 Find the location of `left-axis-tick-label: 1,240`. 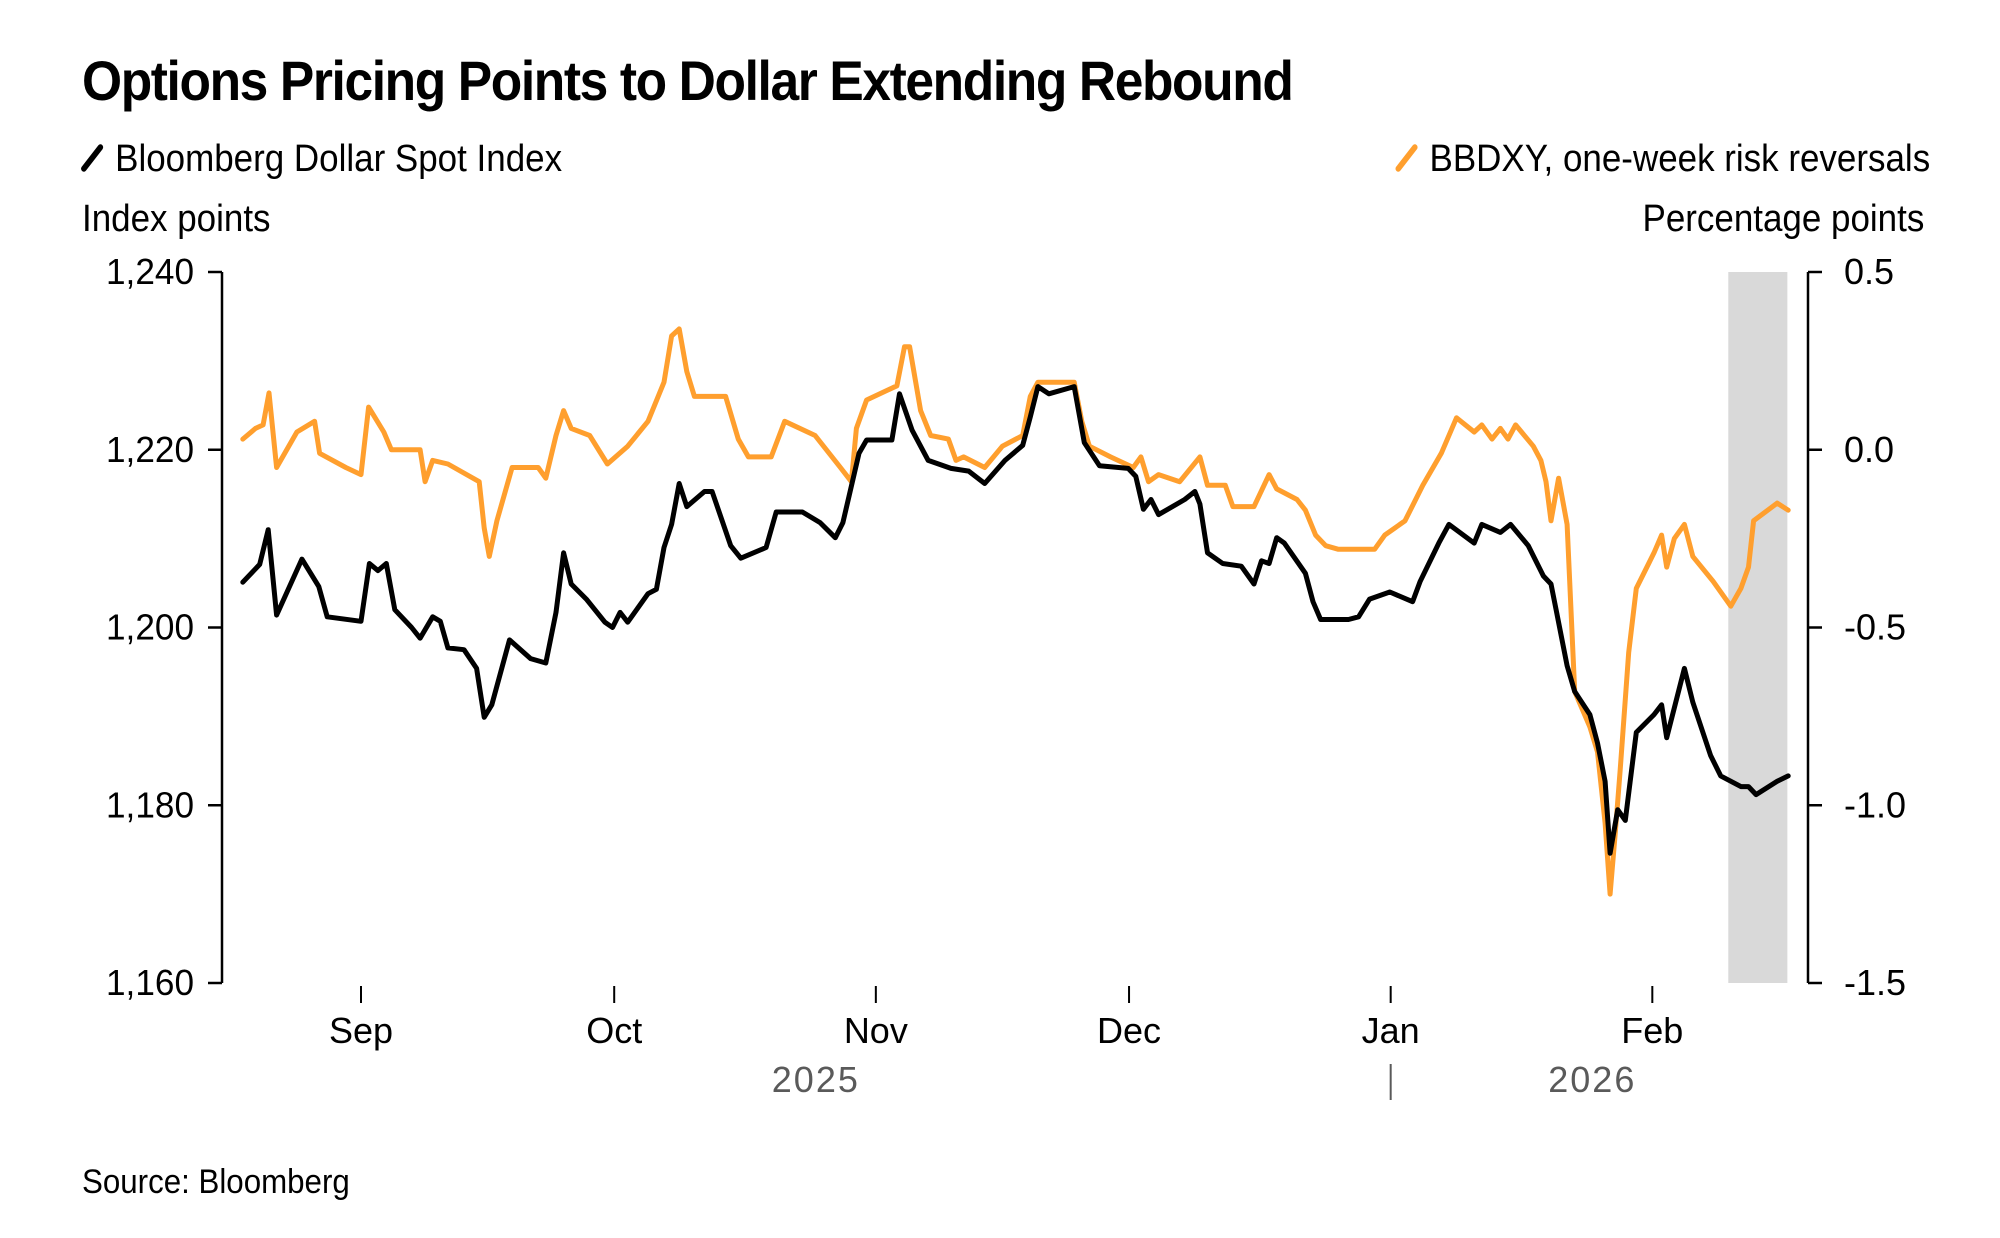

left-axis-tick-label: 1,240 is located at coordinates (150, 271).